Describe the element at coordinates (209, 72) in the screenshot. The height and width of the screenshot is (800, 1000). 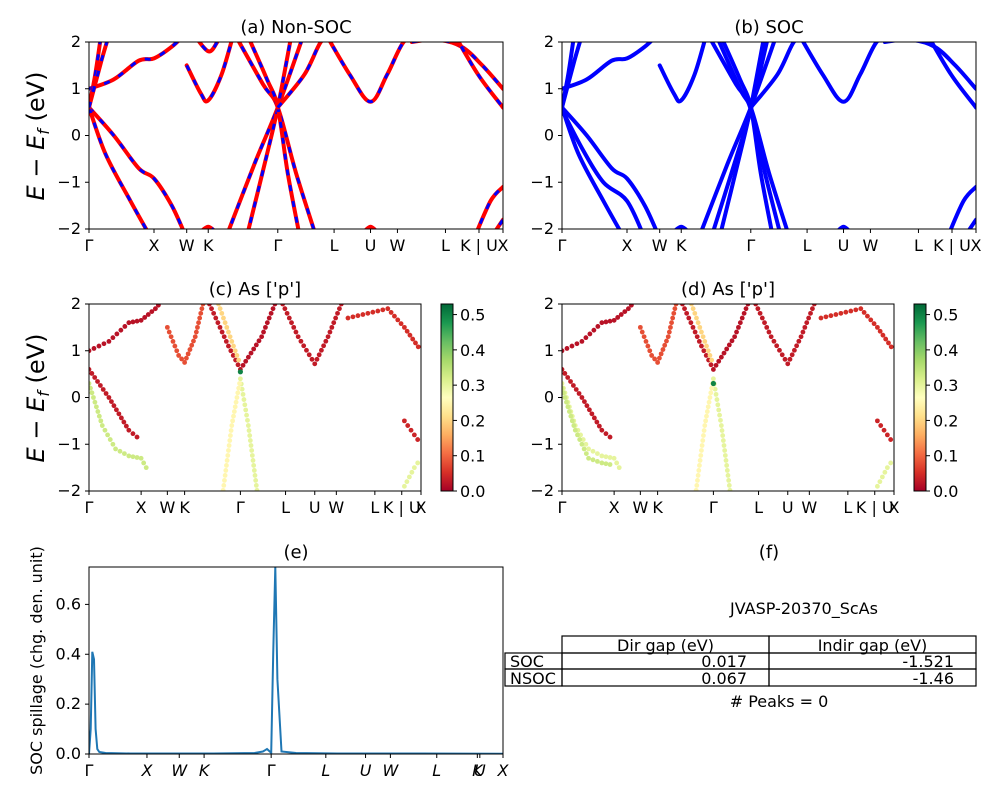
I see `panel-a-band-5-soc-overlay` at that location.